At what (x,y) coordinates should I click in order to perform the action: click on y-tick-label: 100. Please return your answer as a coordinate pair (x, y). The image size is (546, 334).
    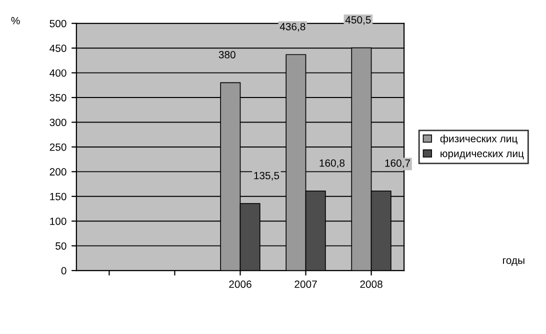
    Looking at the image, I should click on (58, 221).